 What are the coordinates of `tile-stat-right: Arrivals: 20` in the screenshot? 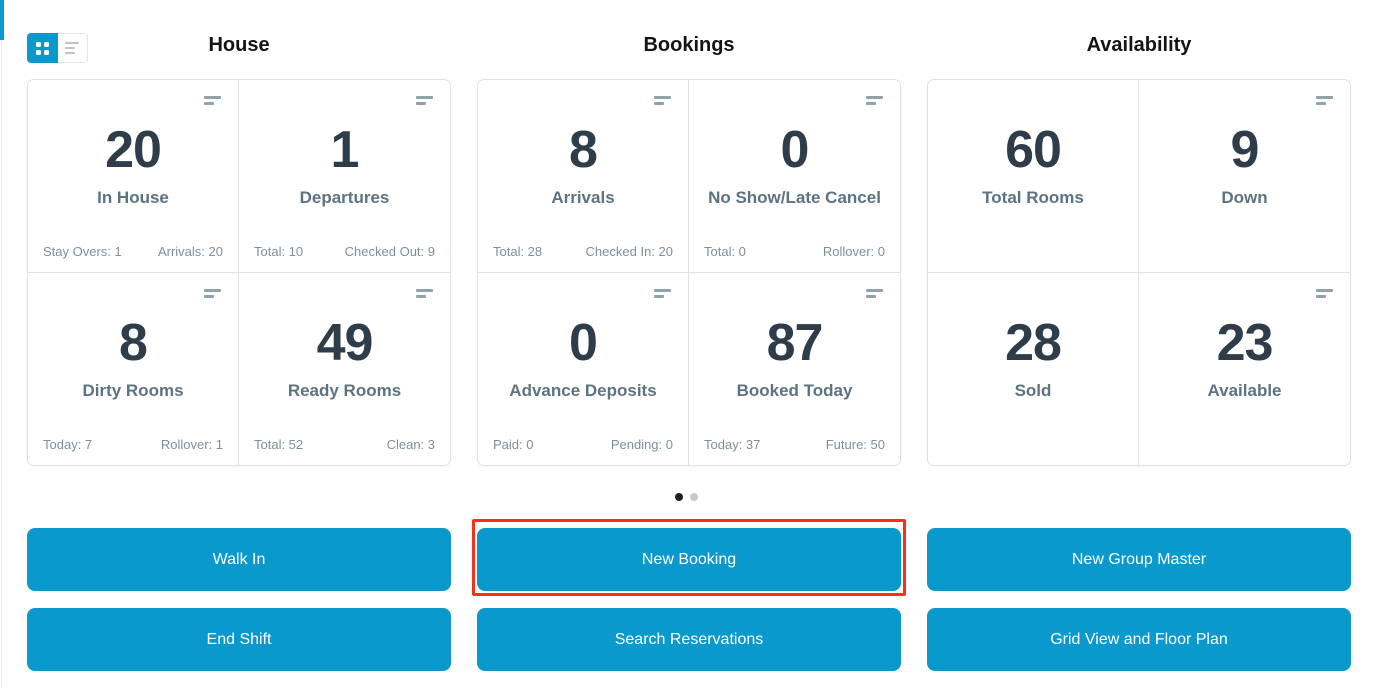 It's located at (190, 251).